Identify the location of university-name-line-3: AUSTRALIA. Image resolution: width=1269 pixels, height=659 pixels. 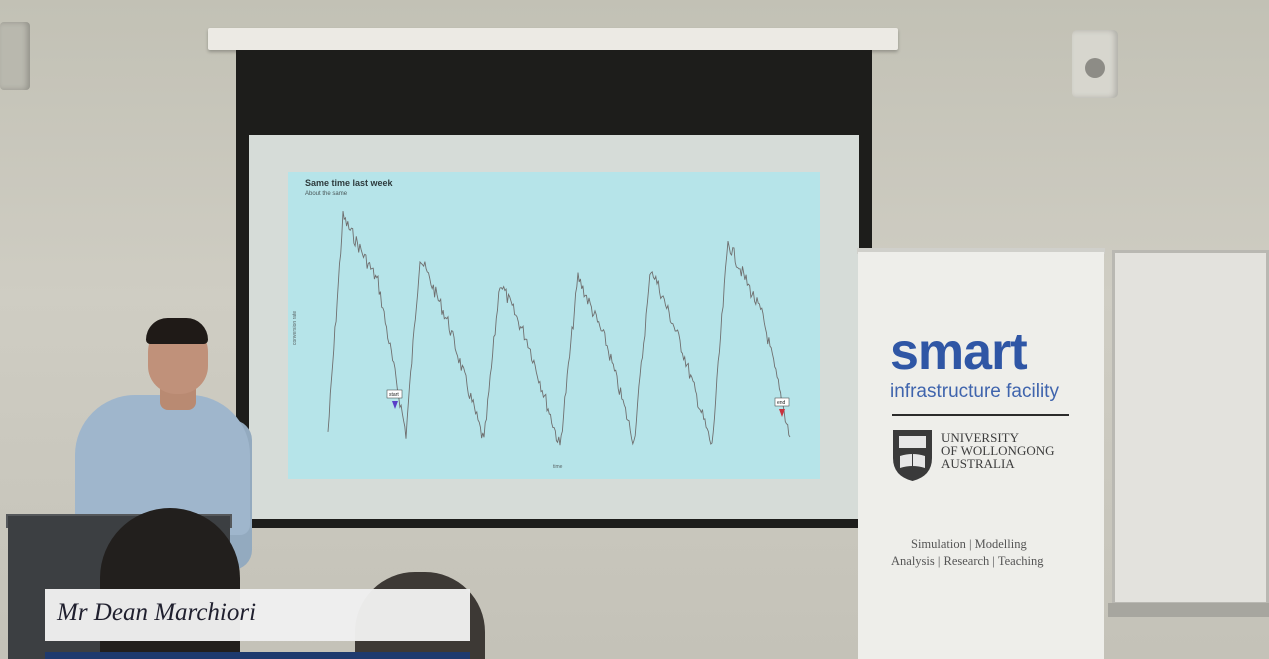
(978, 463).